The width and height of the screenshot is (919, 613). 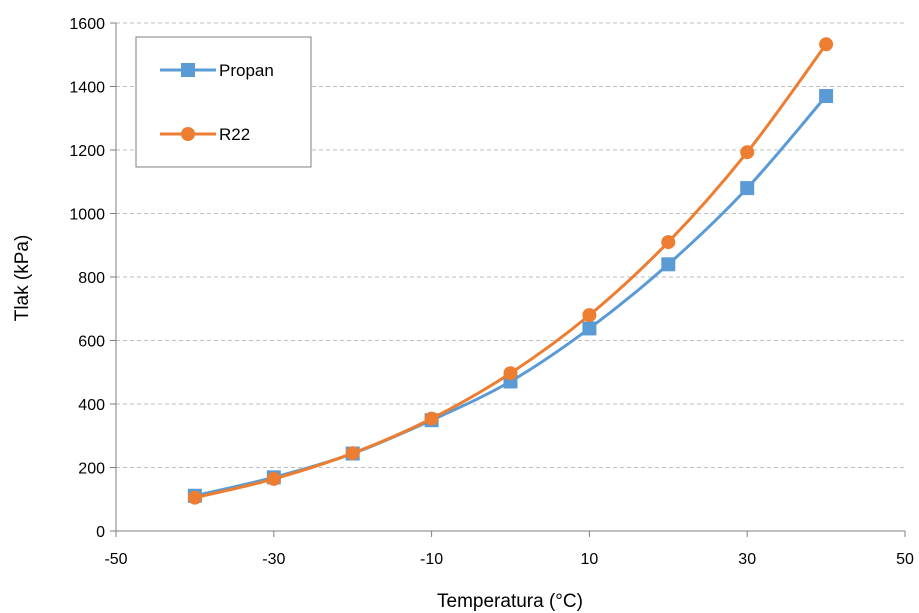 I want to click on x-tick-label: -10, so click(x=431, y=559).